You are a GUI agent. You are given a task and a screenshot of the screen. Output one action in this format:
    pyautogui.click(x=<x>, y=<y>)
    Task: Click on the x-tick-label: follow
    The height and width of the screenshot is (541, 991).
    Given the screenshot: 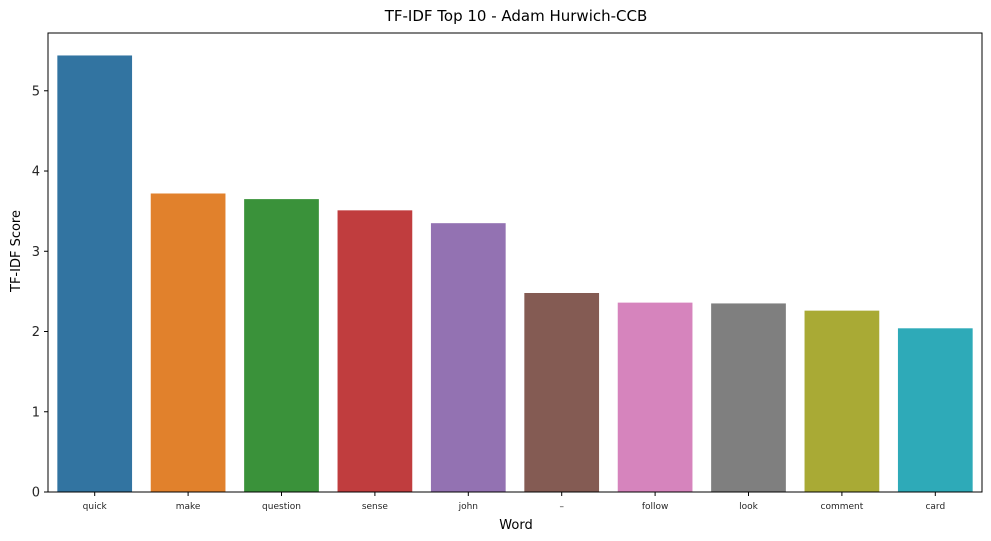 What is the action you would take?
    pyautogui.click(x=655, y=507)
    